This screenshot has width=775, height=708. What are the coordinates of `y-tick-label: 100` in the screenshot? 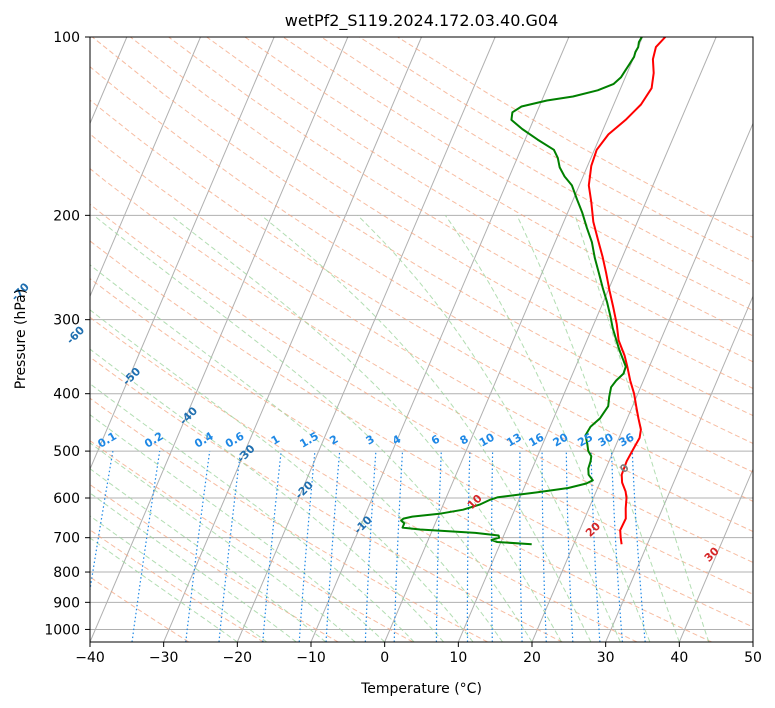 It's located at (66, 38).